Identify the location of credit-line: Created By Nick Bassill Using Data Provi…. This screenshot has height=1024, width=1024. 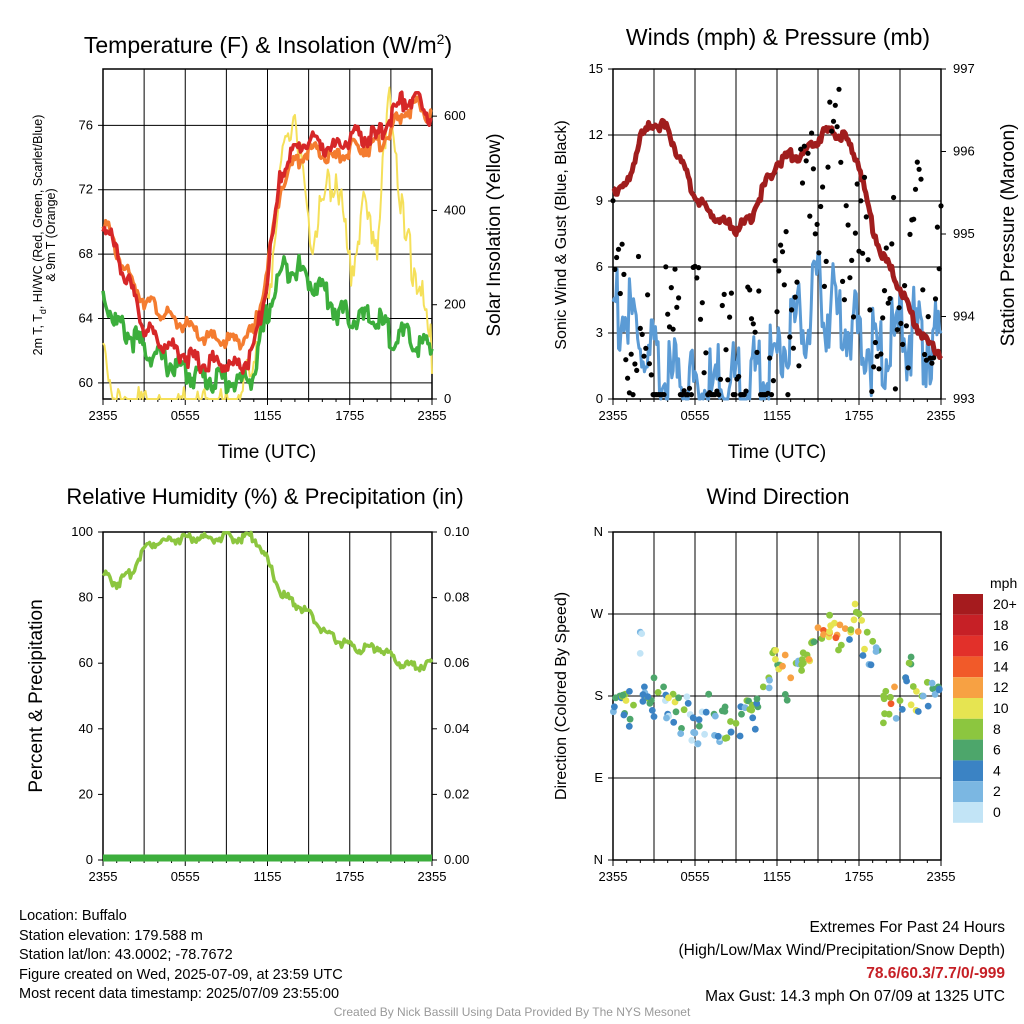
(512, 1012).